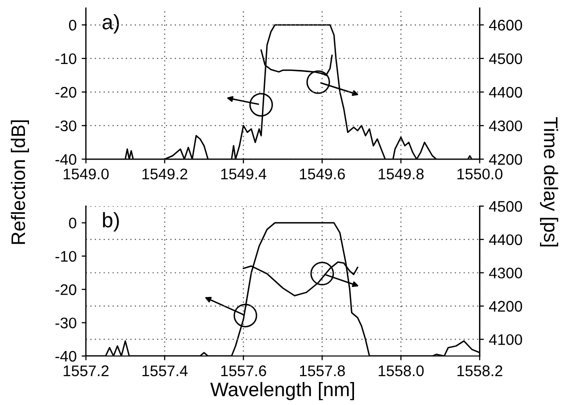  What do you see at coordinates (110, 24) in the screenshot?
I see `annotation: a)` at bounding box center [110, 24].